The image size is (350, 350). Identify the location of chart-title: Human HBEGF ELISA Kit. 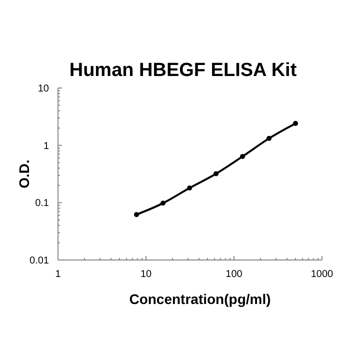
(183, 70).